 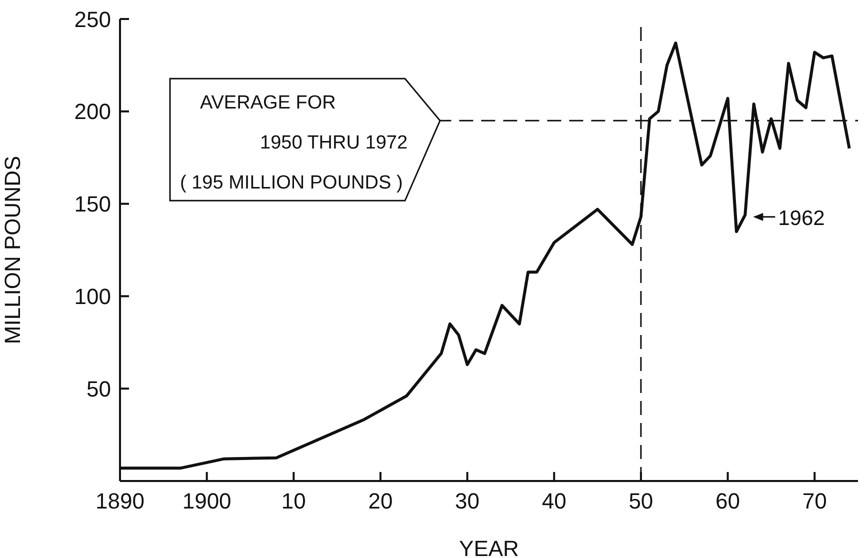 I want to click on annotation: 1962, so click(x=801, y=218).